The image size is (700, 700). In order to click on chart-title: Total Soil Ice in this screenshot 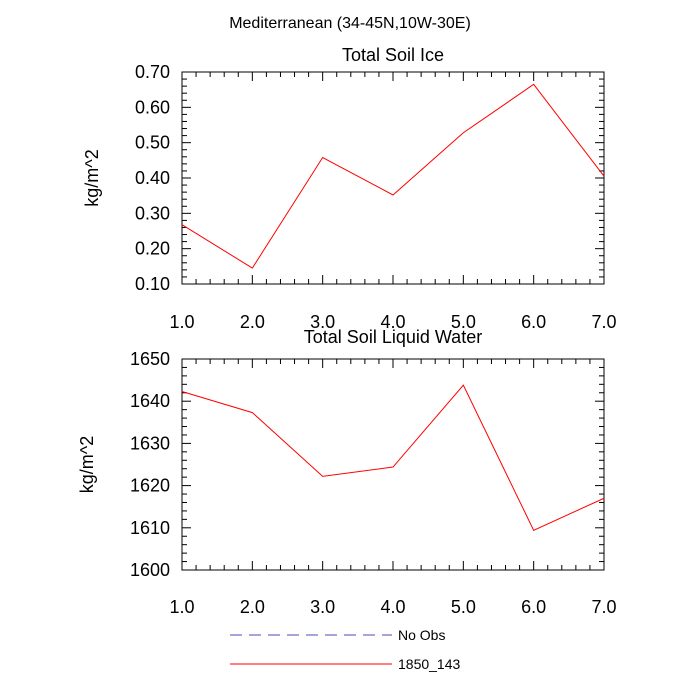, I will do `click(393, 55)`.